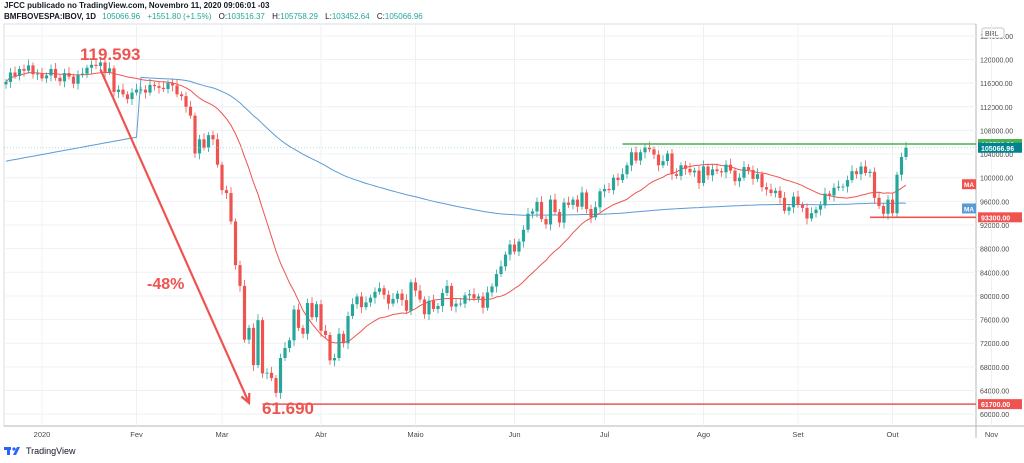 This screenshot has width=1024, height=463. Describe the element at coordinates (969, 209) in the screenshot. I see `ma-tag-label: MA` at that location.